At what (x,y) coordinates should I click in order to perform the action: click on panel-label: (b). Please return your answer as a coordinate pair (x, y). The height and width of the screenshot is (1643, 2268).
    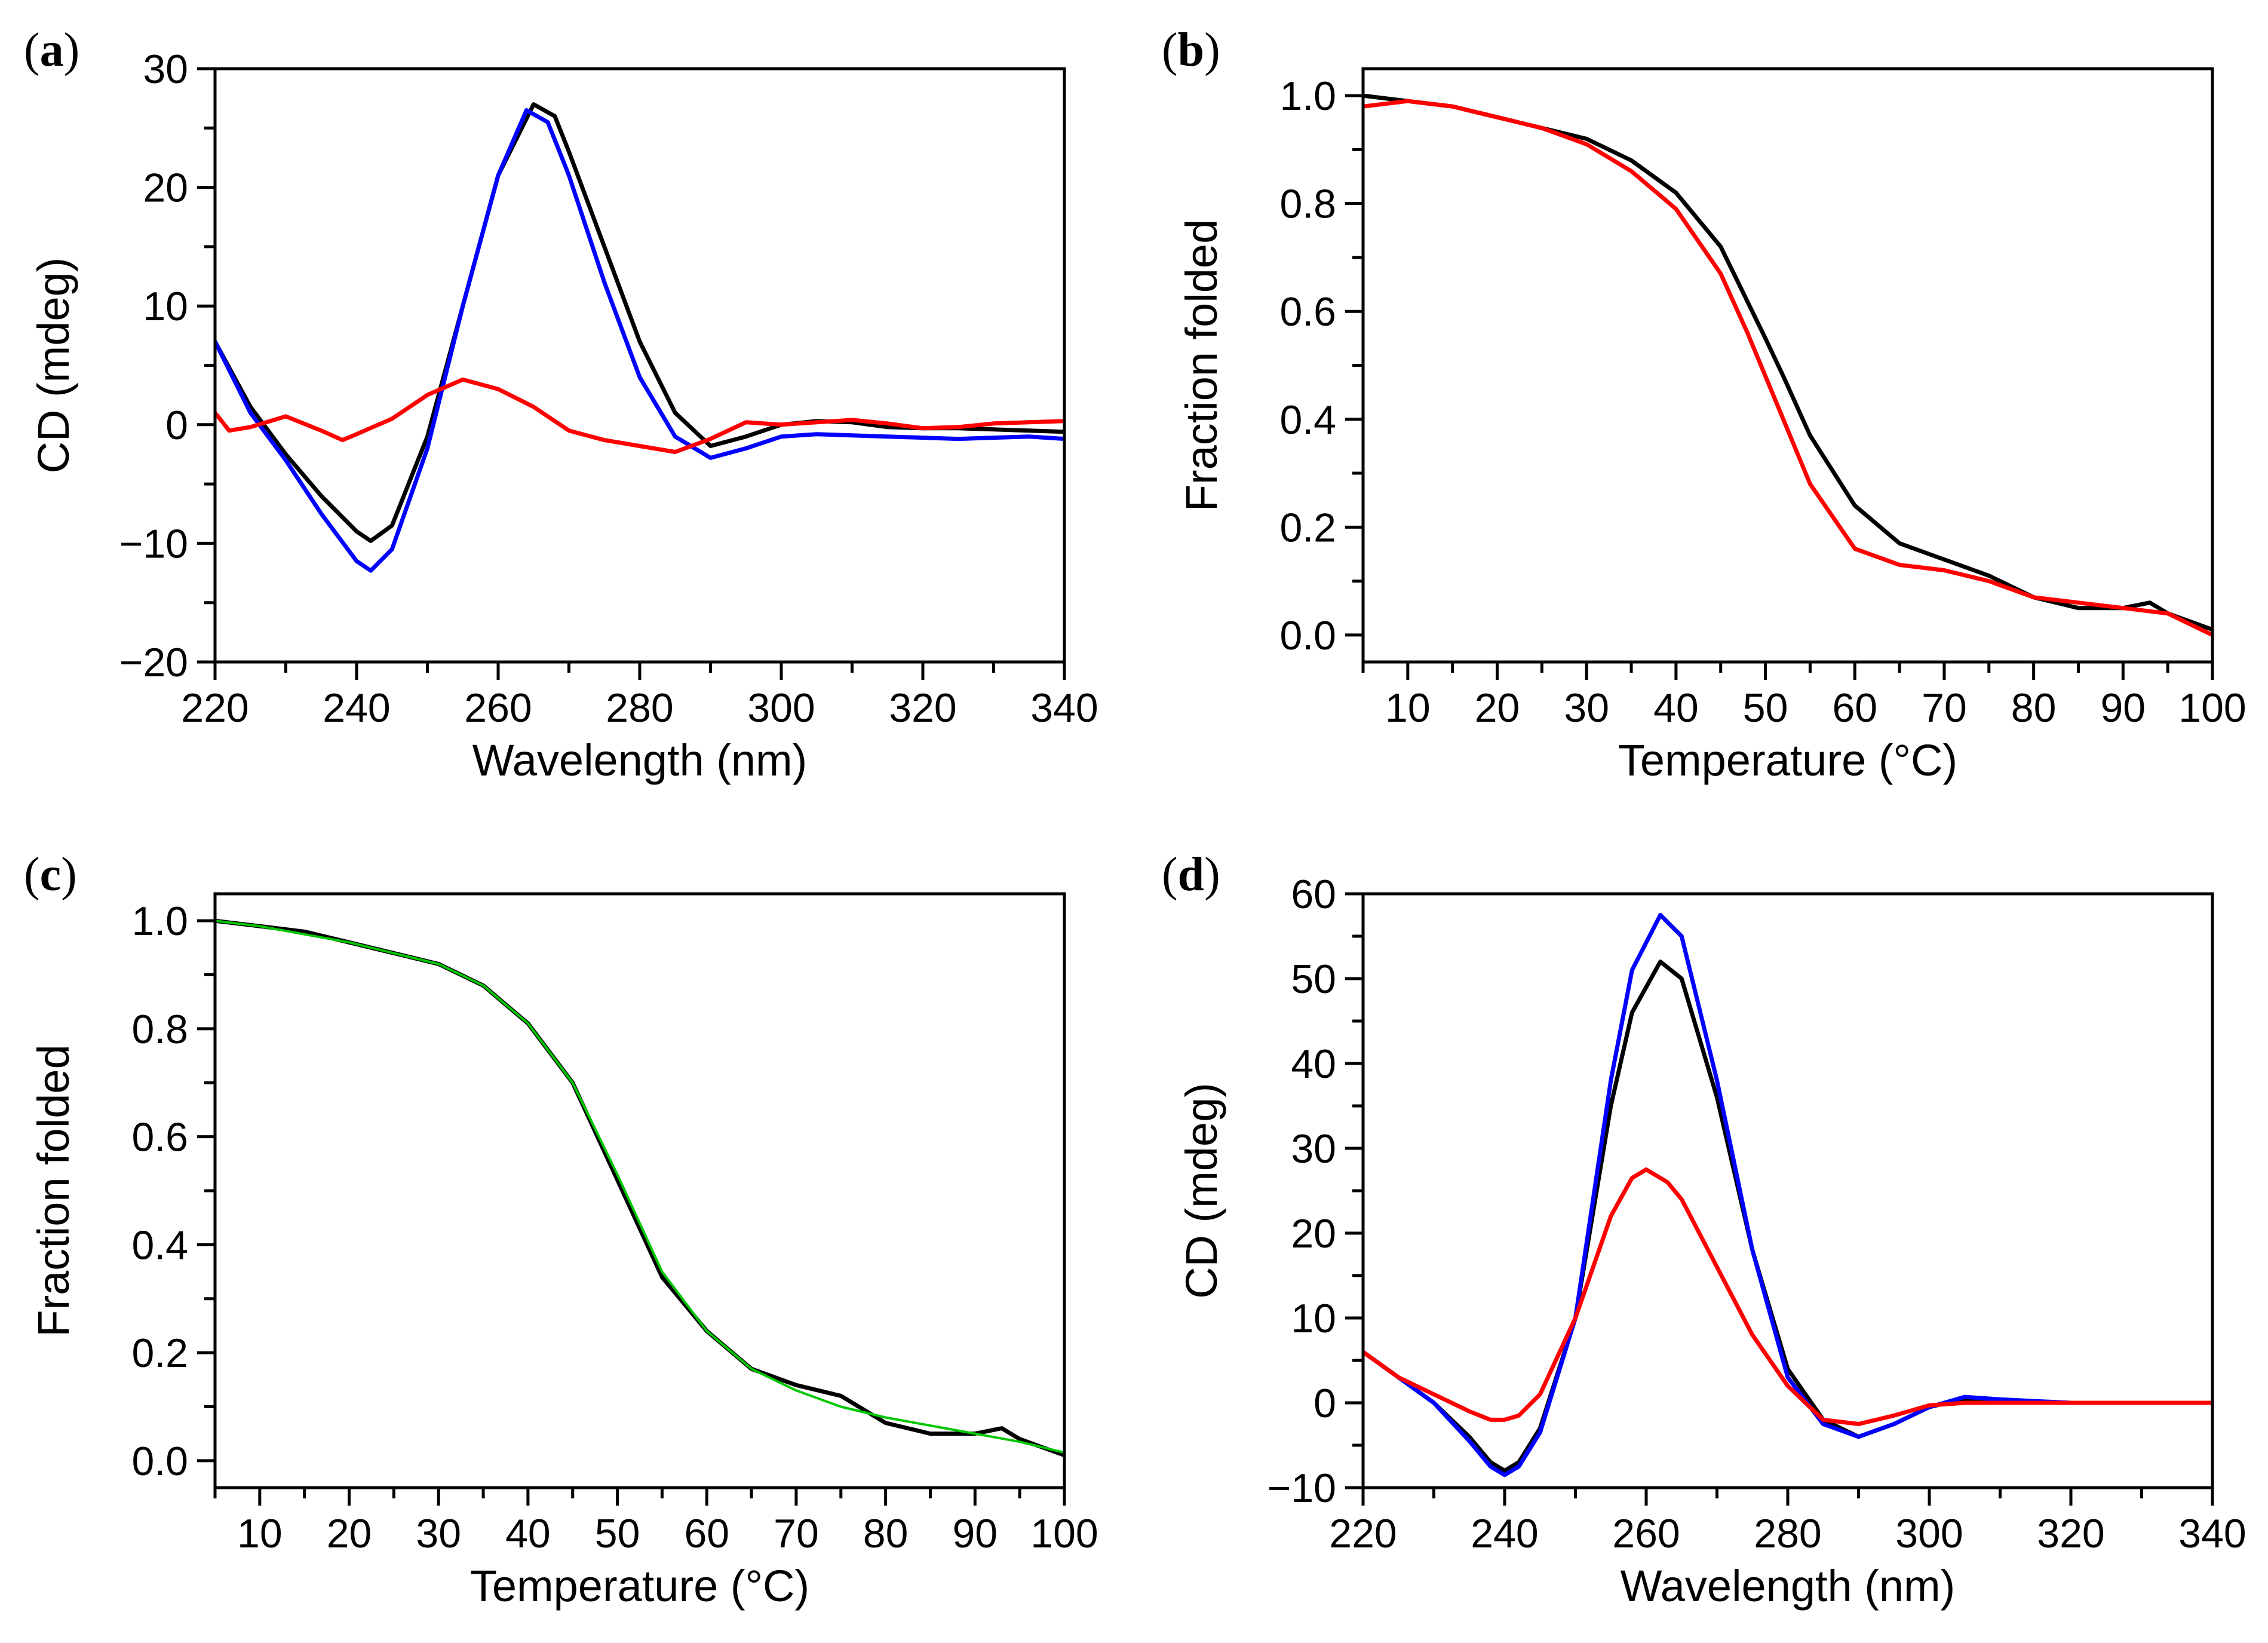
    Looking at the image, I should click on (1191, 50).